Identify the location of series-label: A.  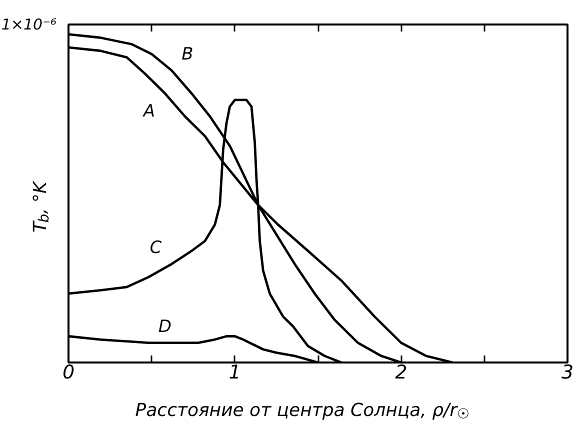
(148, 111).